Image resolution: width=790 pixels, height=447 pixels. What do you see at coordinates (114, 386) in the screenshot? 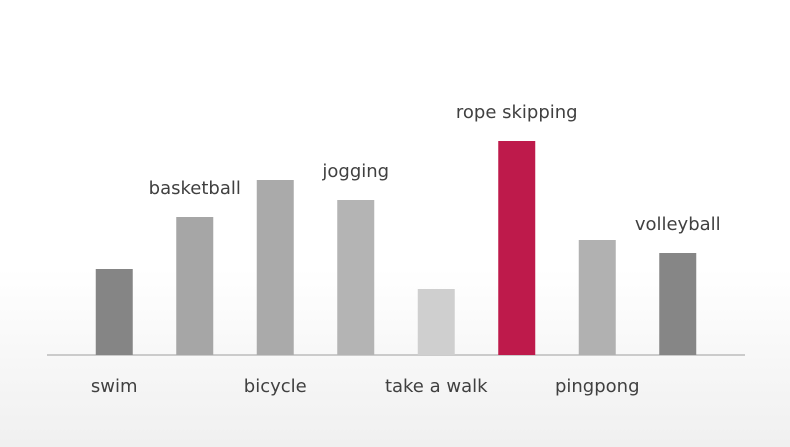
I see `category-label: swim` at bounding box center [114, 386].